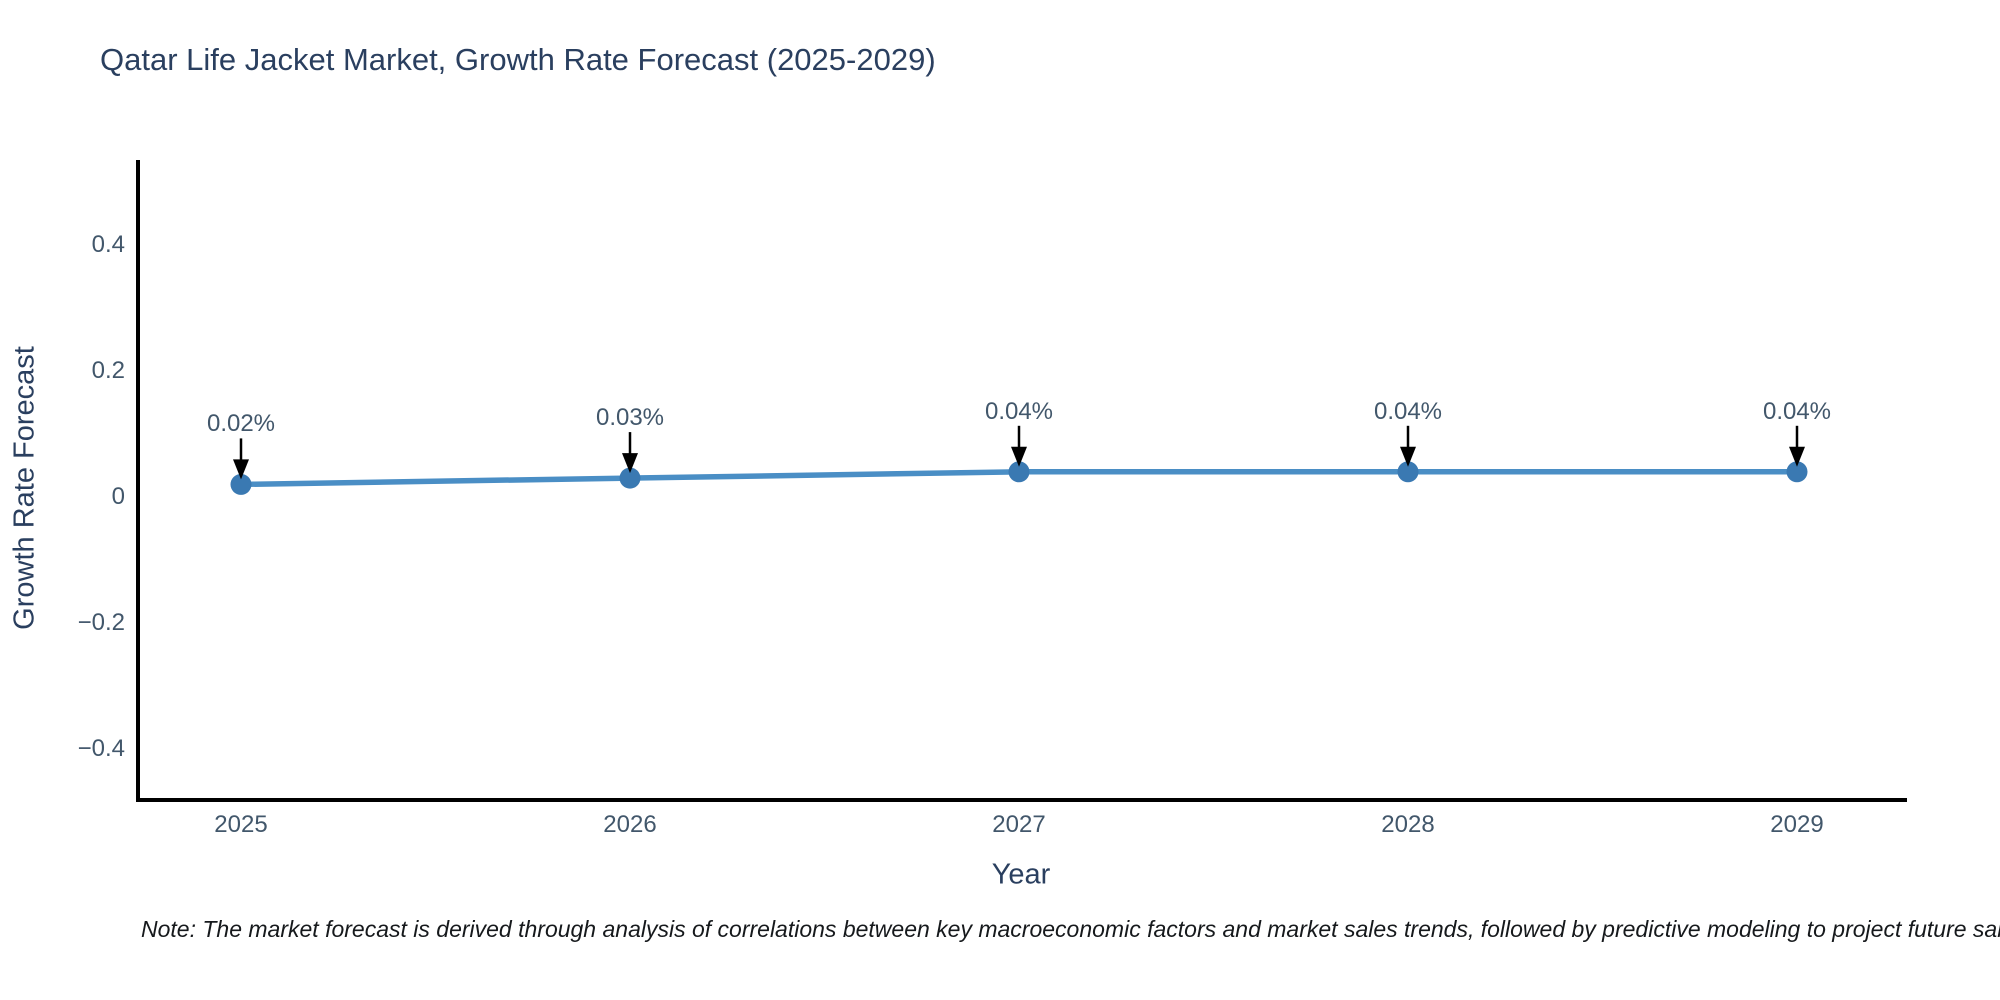 This screenshot has height=1000, width=2000. Describe the element at coordinates (1797, 824) in the screenshot. I see `x-tick-label: 2029` at that location.